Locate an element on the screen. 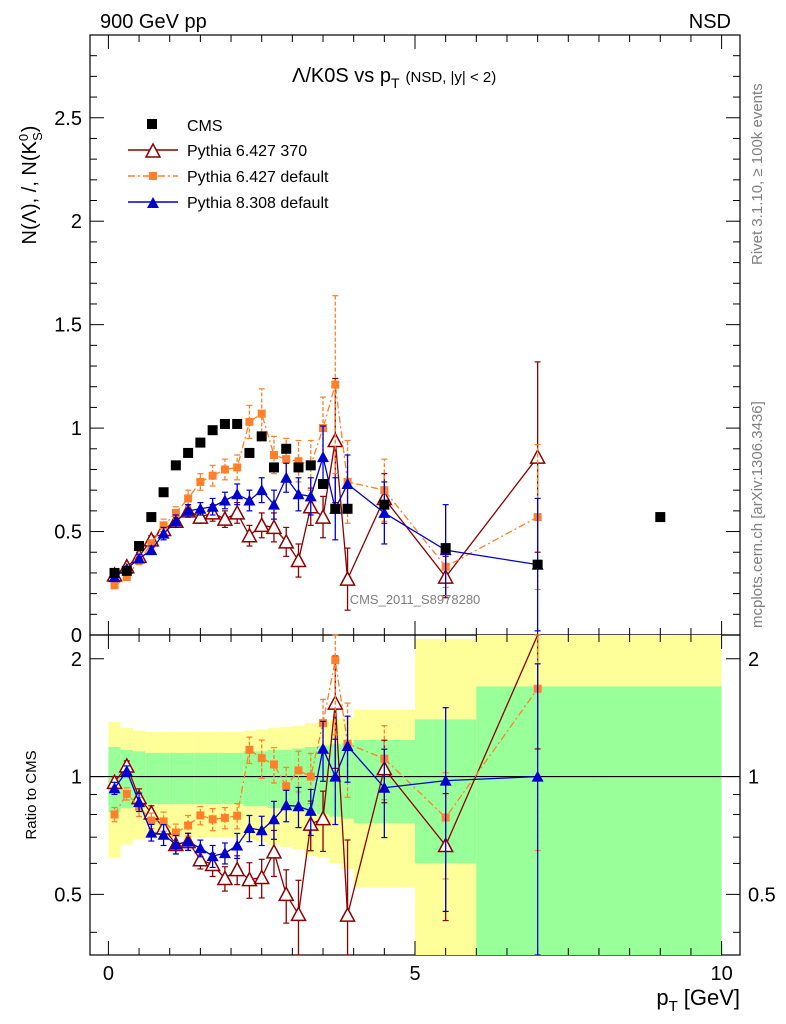  main-y-tick-label: 1 is located at coordinates (76, 429).